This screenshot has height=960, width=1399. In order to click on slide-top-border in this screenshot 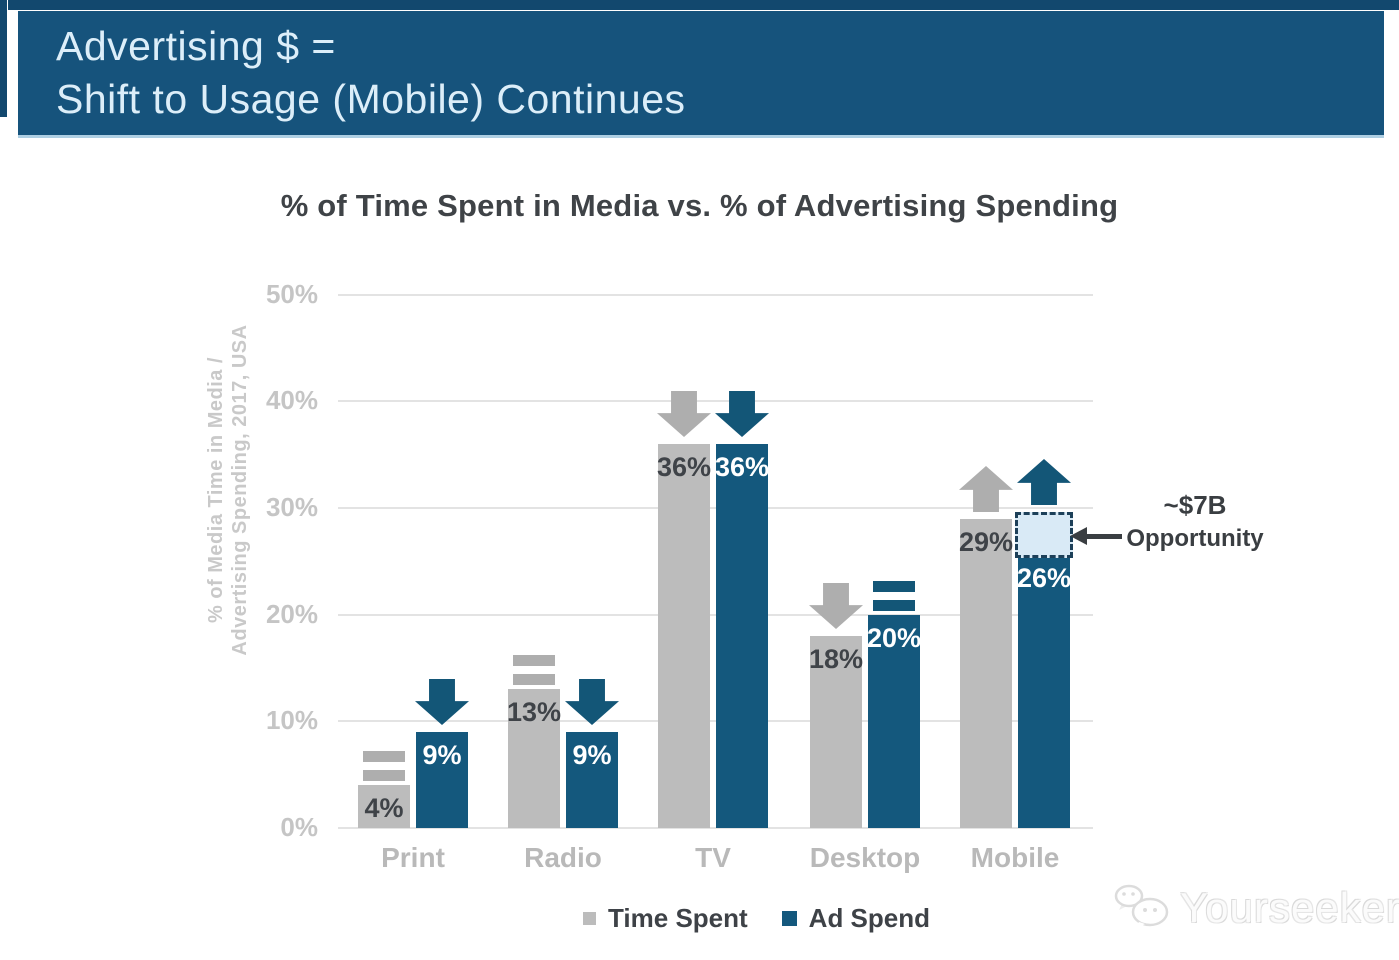, I will do `click(703, 5)`.